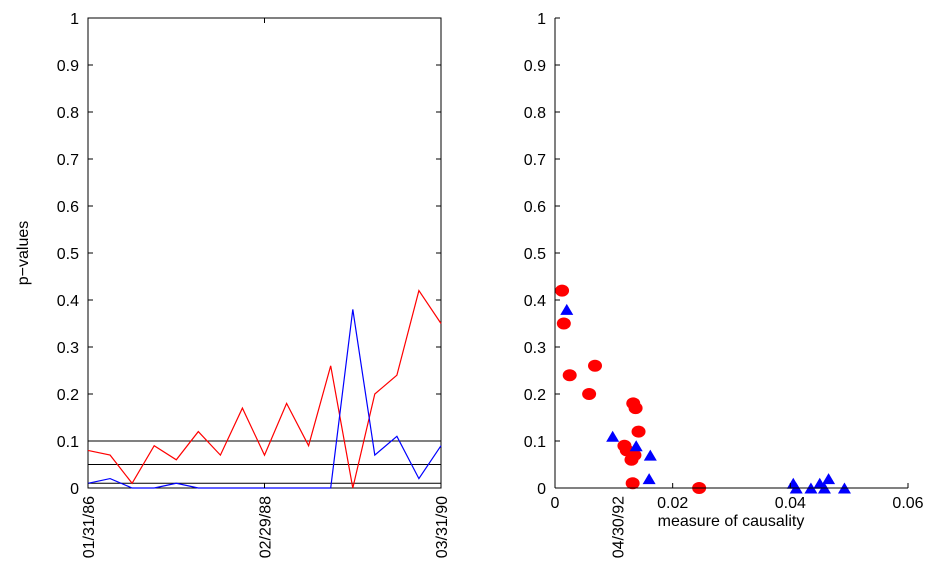 This screenshot has width=935, height=577. What do you see at coordinates (68, 348) in the screenshot?
I see `left-y-tick-label: 0.3` at bounding box center [68, 348].